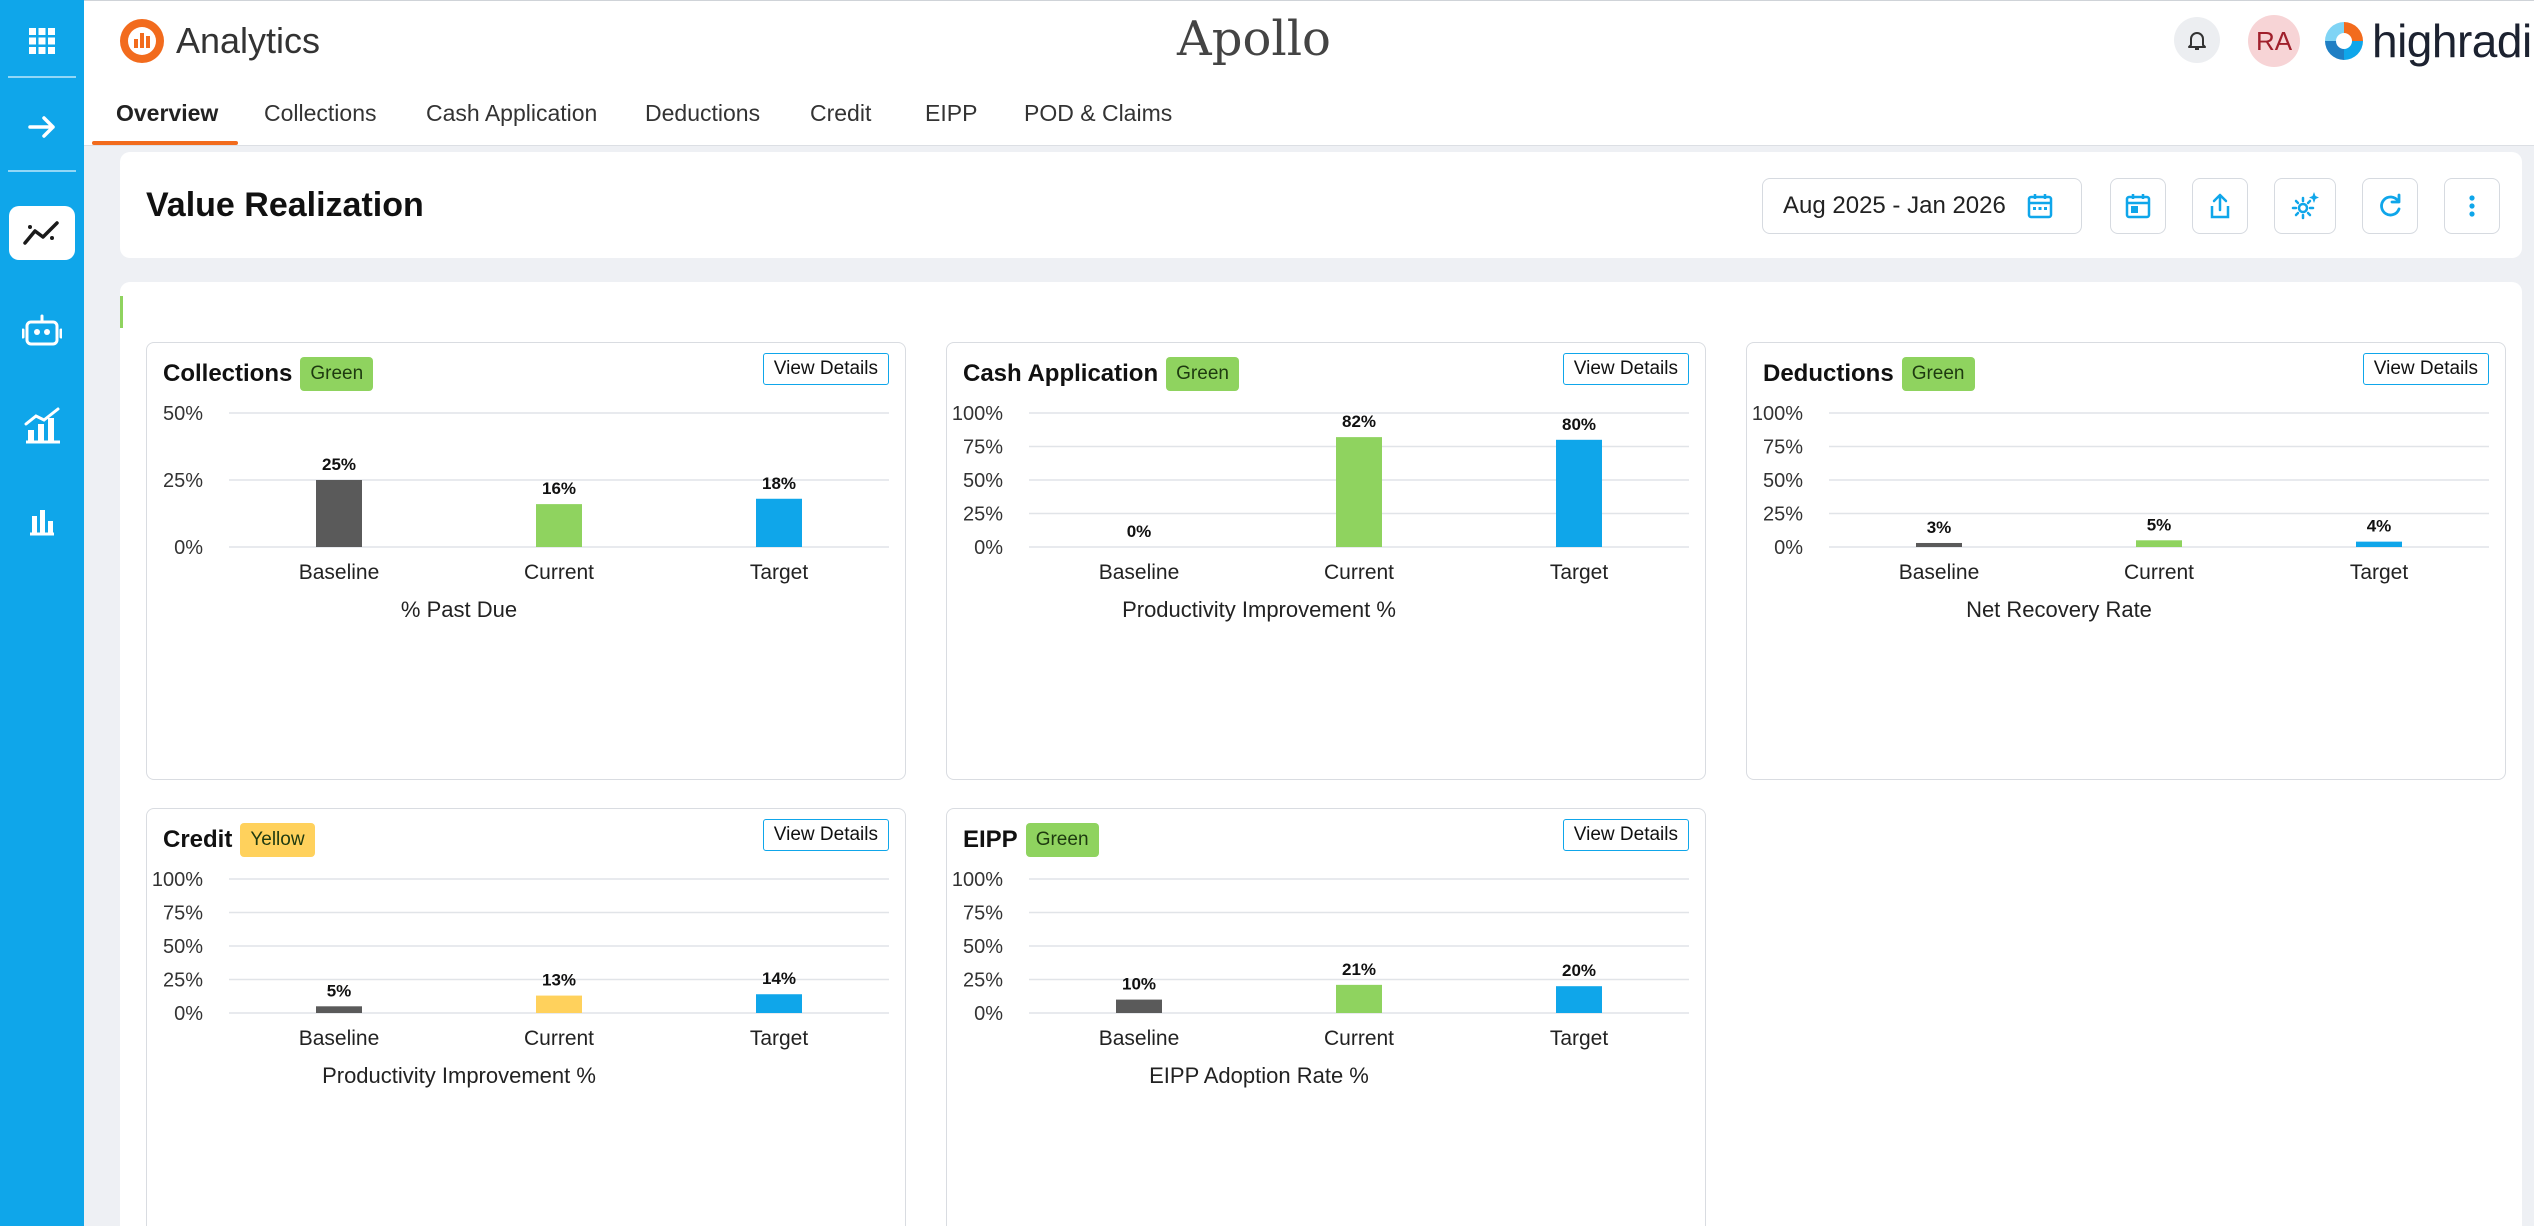  What do you see at coordinates (1938, 374) in the screenshot?
I see `status-badge: Green` at bounding box center [1938, 374].